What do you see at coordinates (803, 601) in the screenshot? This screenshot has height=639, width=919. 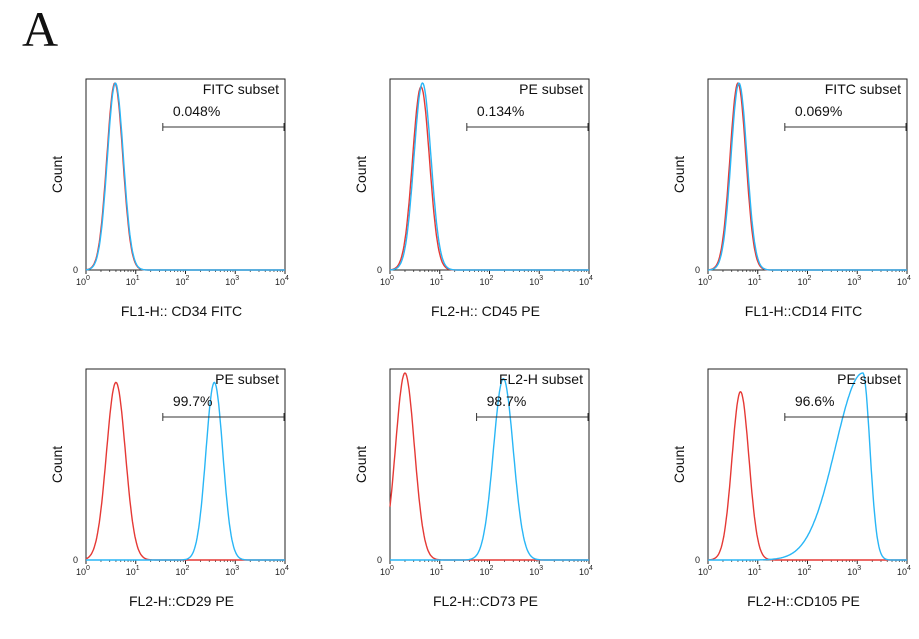 I see `x-axis-label: FL2-H::CD105 PE` at bounding box center [803, 601].